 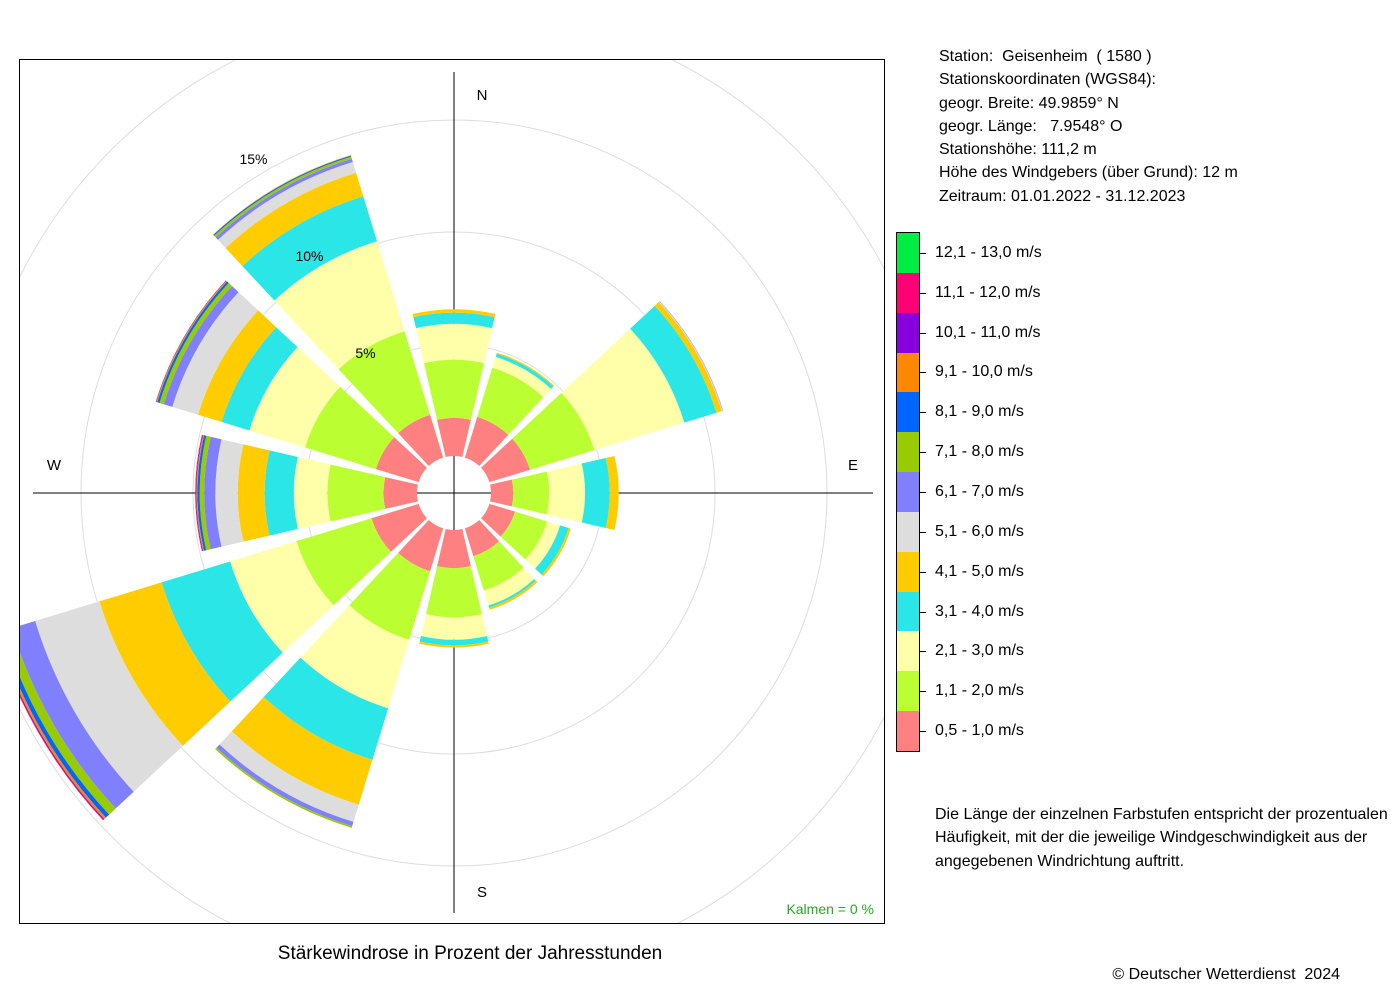 What do you see at coordinates (988, 252) in the screenshot?
I see `legend-label: 12,1 - 13,0 m/s` at bounding box center [988, 252].